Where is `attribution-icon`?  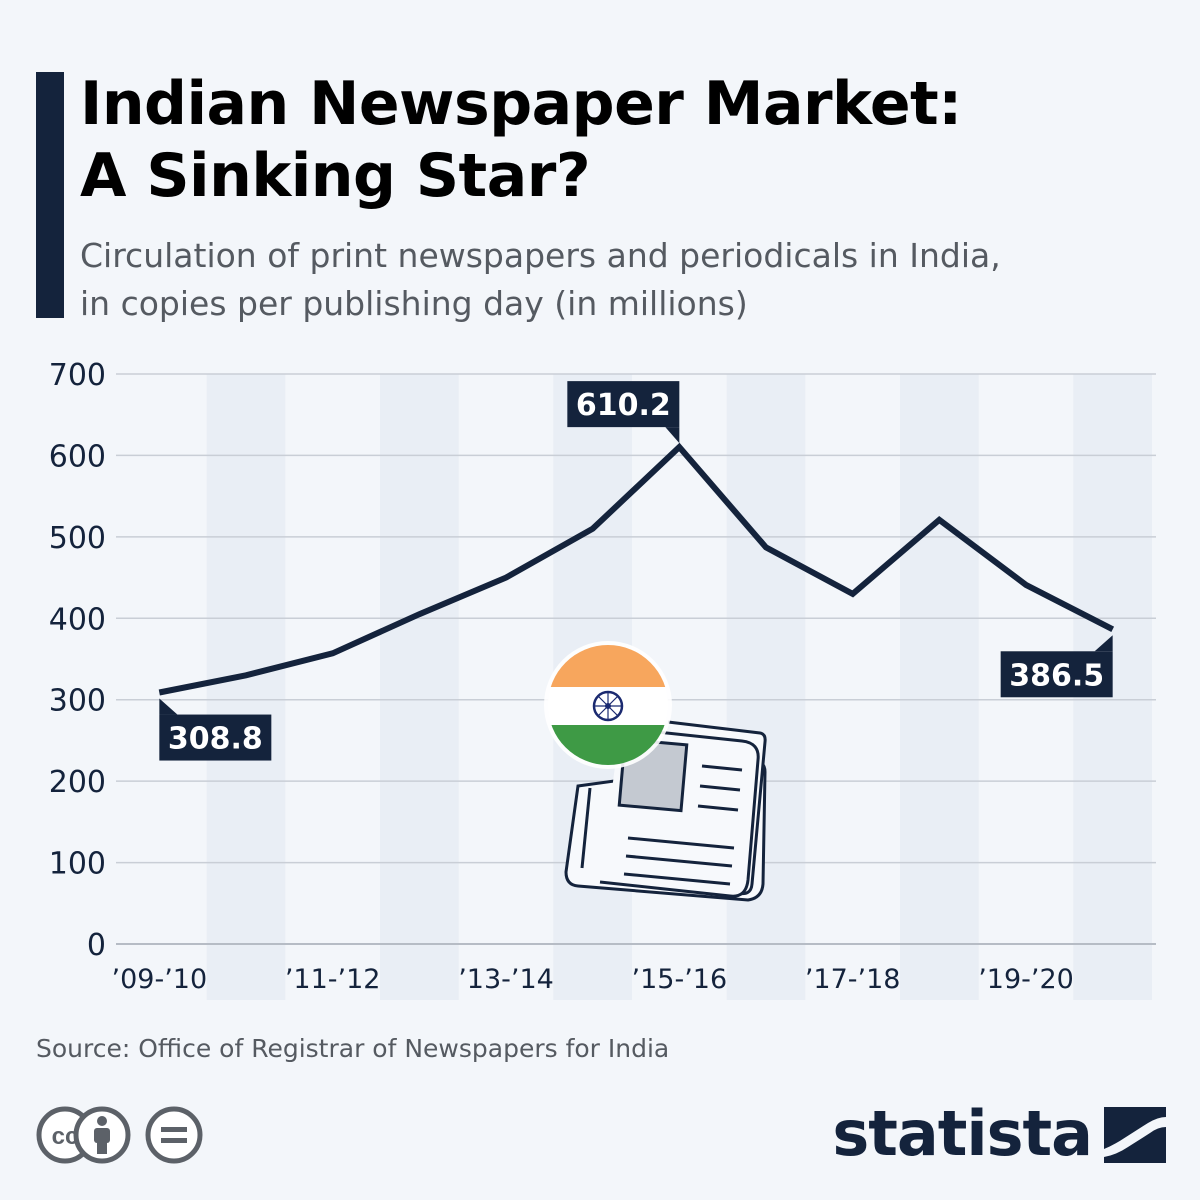
attribution-icon is located at coordinates (102, 1135).